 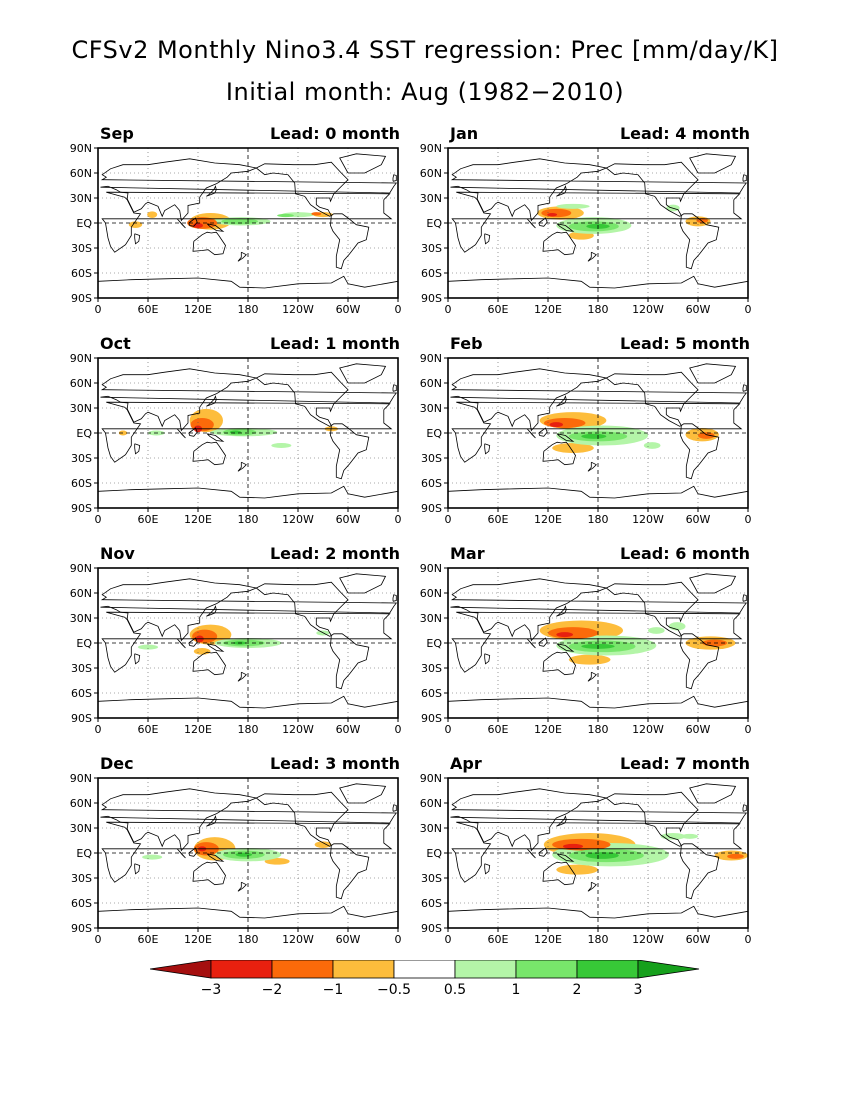 What do you see at coordinates (334, 343) in the screenshot?
I see `panel-lead: Lead: 1 month` at bounding box center [334, 343].